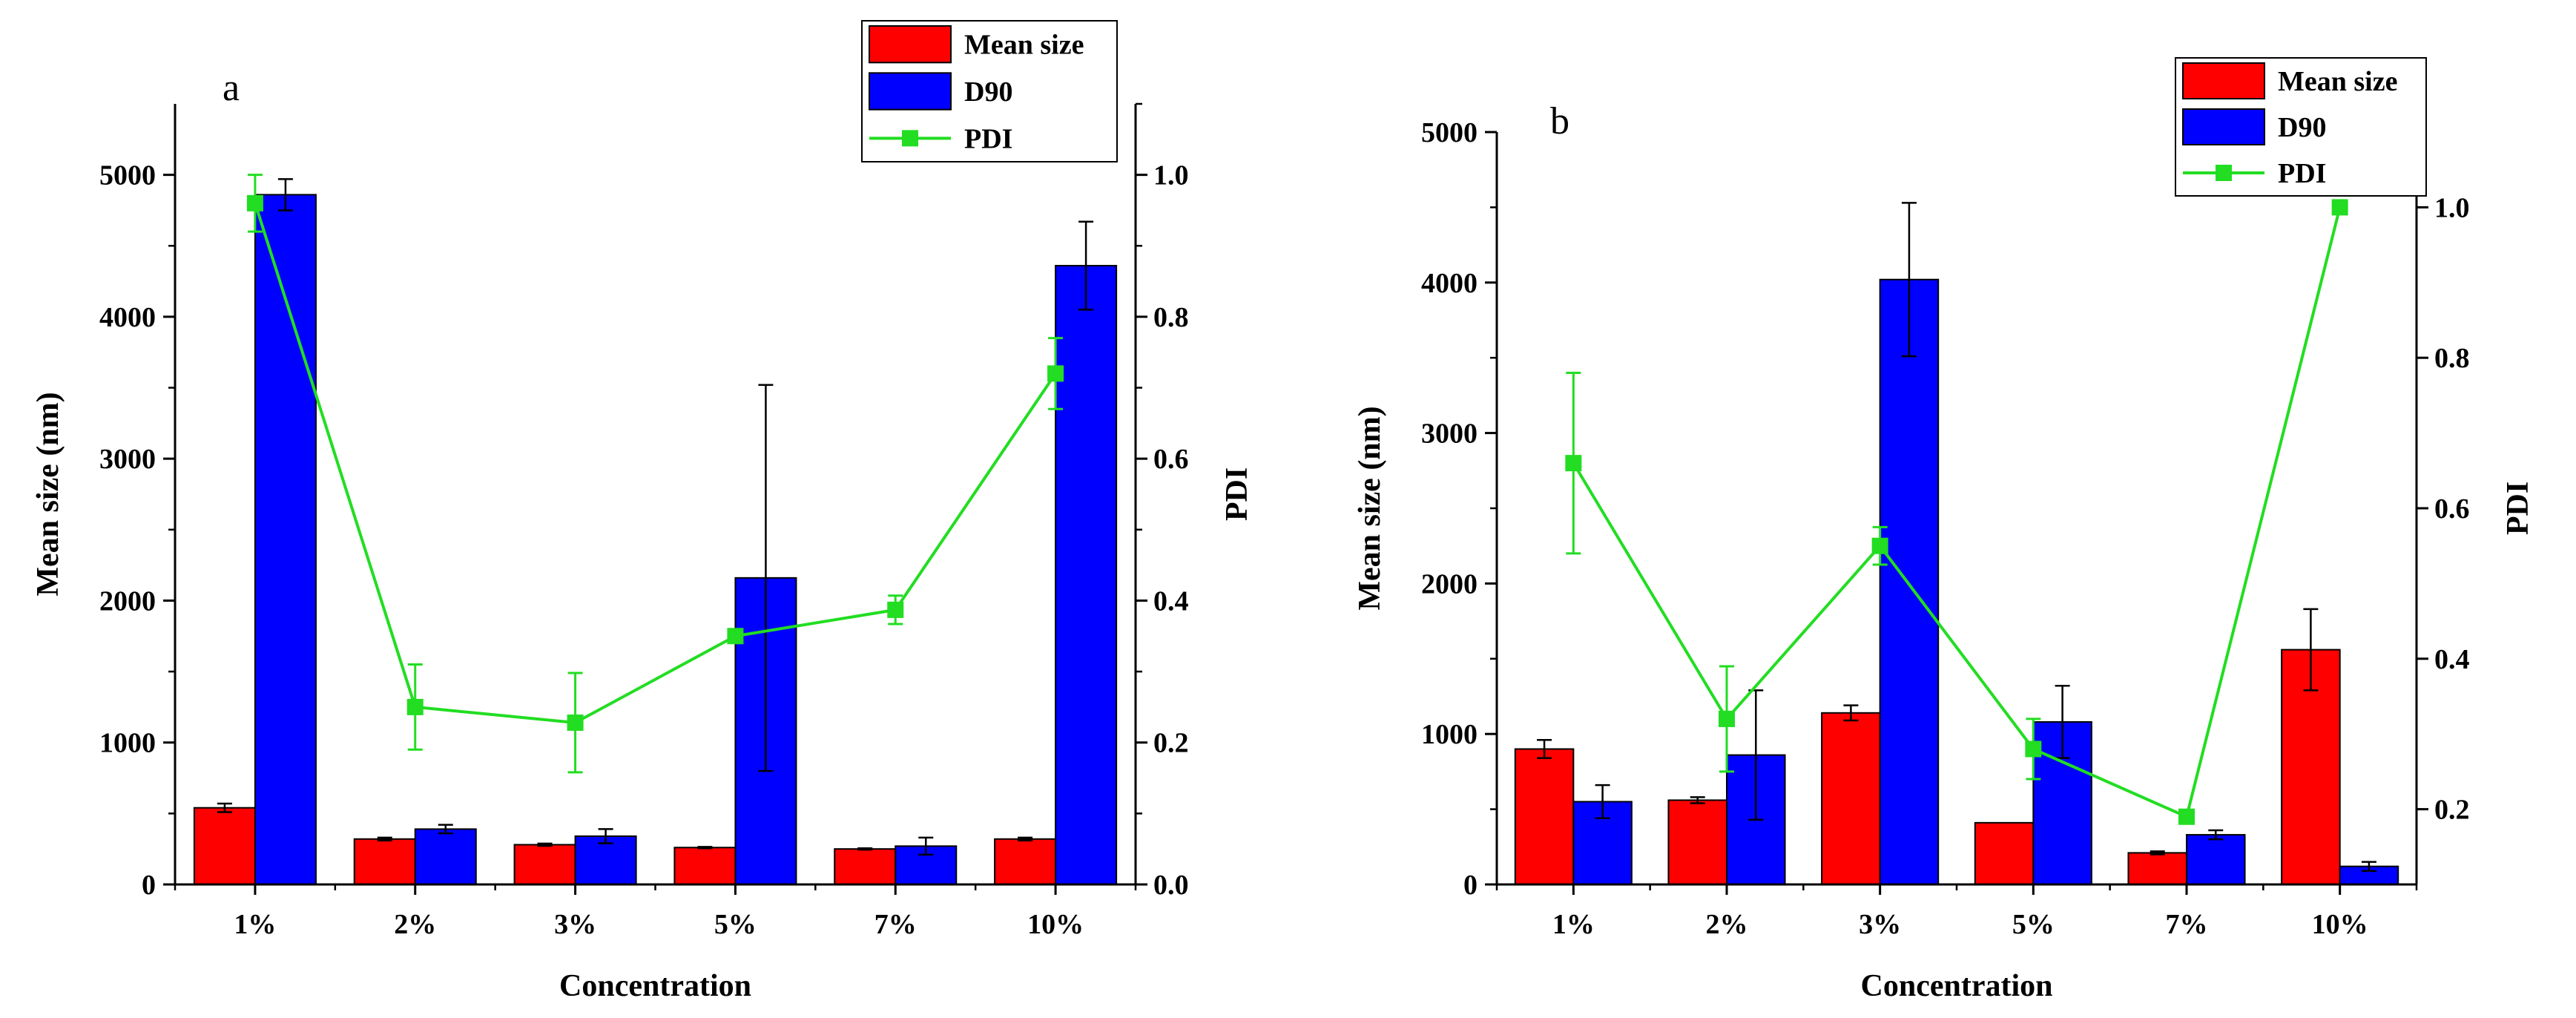 The height and width of the screenshot is (1018, 2576). What do you see at coordinates (1171, 885) in the screenshot?
I see `y2-tick-label: 0.0` at bounding box center [1171, 885].